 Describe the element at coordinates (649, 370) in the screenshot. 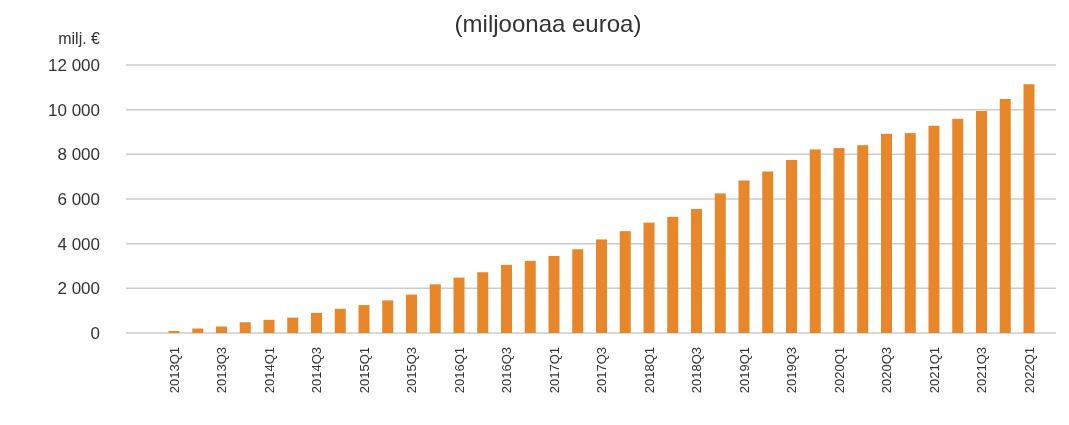

I see `x-tick-label: 2018Q1` at that location.